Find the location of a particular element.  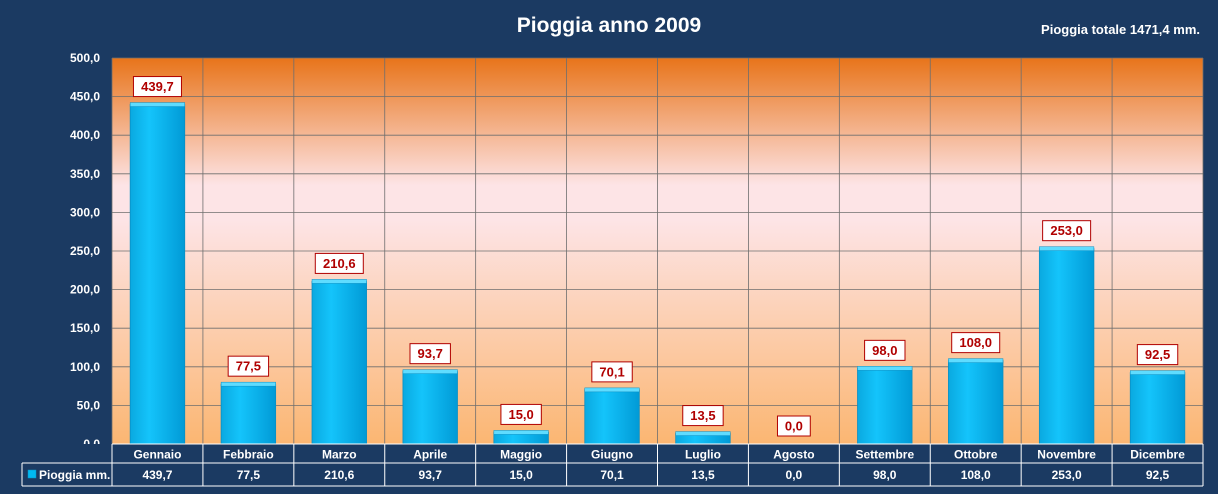

data-label: 70,1 is located at coordinates (611, 371).